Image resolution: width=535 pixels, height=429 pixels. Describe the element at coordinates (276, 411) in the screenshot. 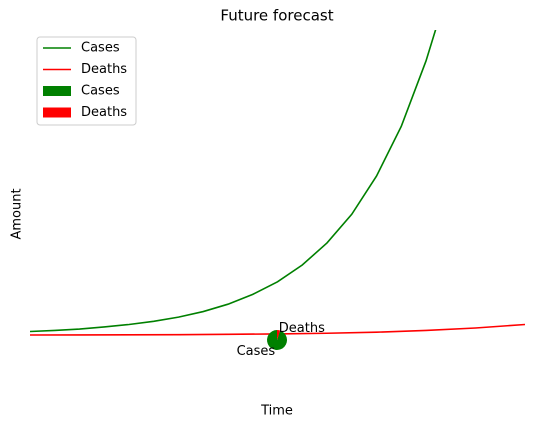

I see `x-axis-label: Time` at that location.